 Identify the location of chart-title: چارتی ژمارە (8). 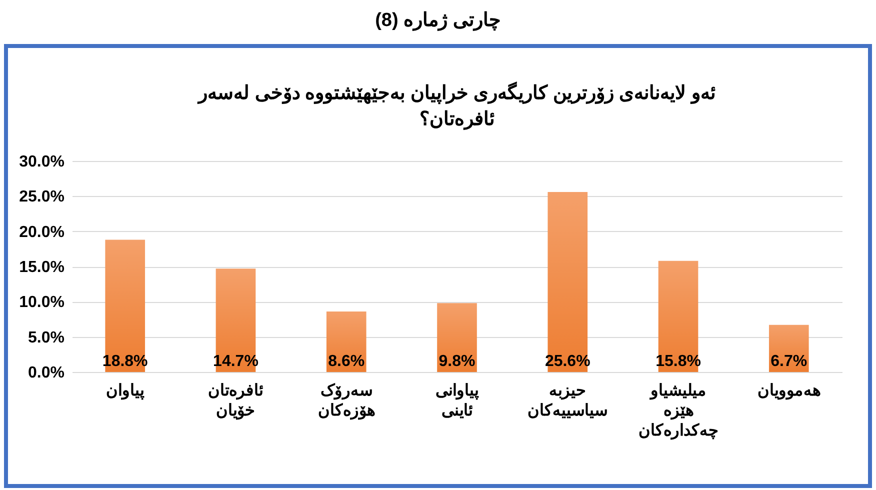
(438, 21).